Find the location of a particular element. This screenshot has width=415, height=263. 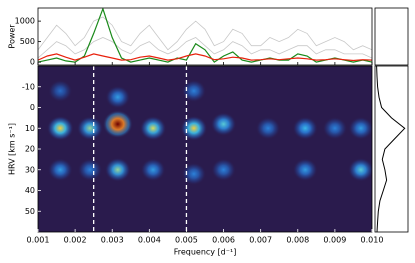

panel-frame is located at coordinates (391, 149).